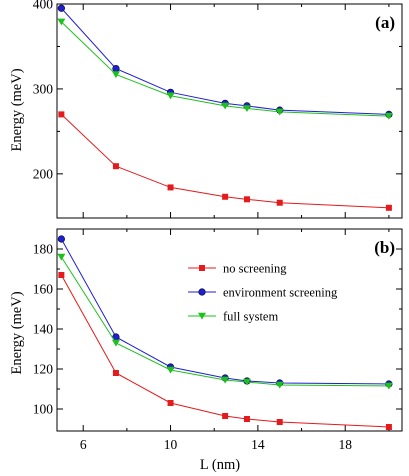 Image resolution: width=409 pixels, height=476 pixels. Describe the element at coordinates (61, 239) in the screenshot. I see `panel-b-series-1-point` at that location.